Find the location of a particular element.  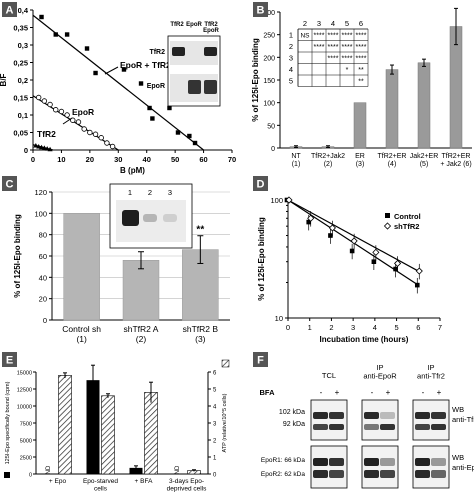

significance-star: ** is located at coordinates (200, 230).